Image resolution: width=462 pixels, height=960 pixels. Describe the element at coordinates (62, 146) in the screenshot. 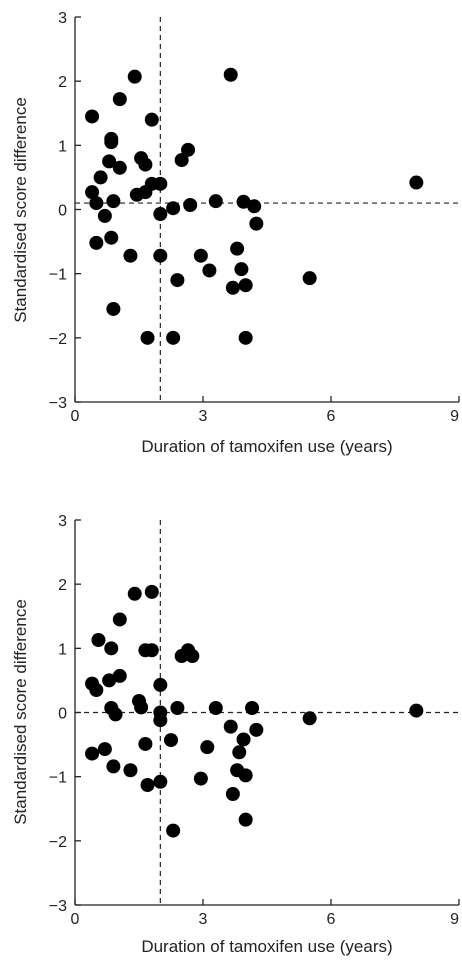

I see `y-tick-label: 1` at that location.